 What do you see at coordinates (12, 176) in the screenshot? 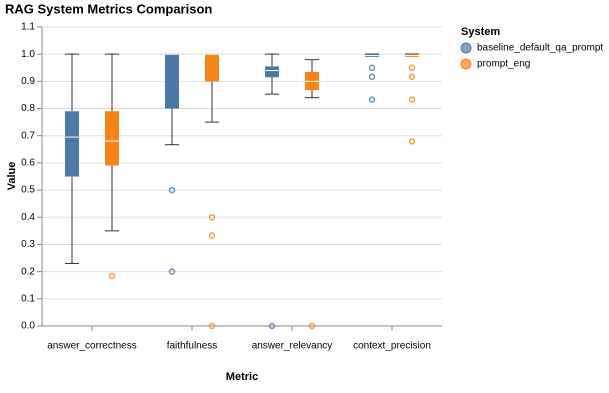
I see `y-axis-title: Value` at bounding box center [12, 176].